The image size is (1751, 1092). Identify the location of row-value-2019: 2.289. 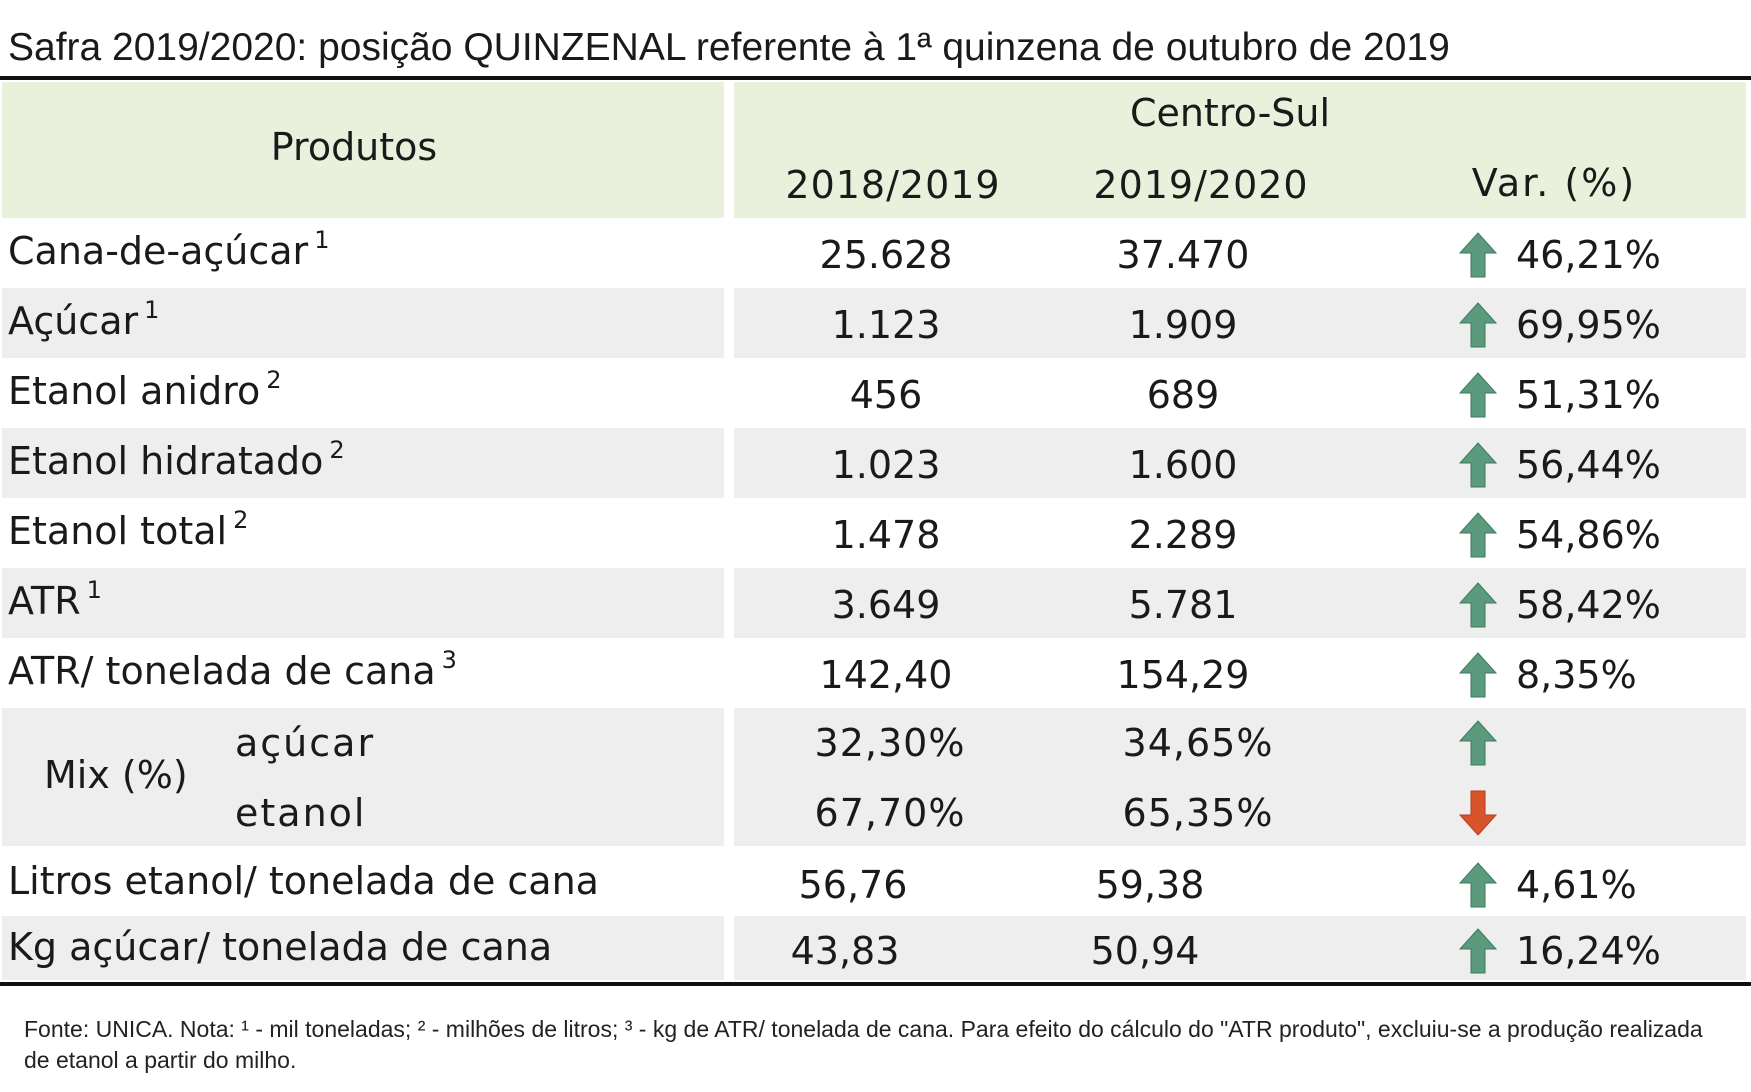
(1183, 535).